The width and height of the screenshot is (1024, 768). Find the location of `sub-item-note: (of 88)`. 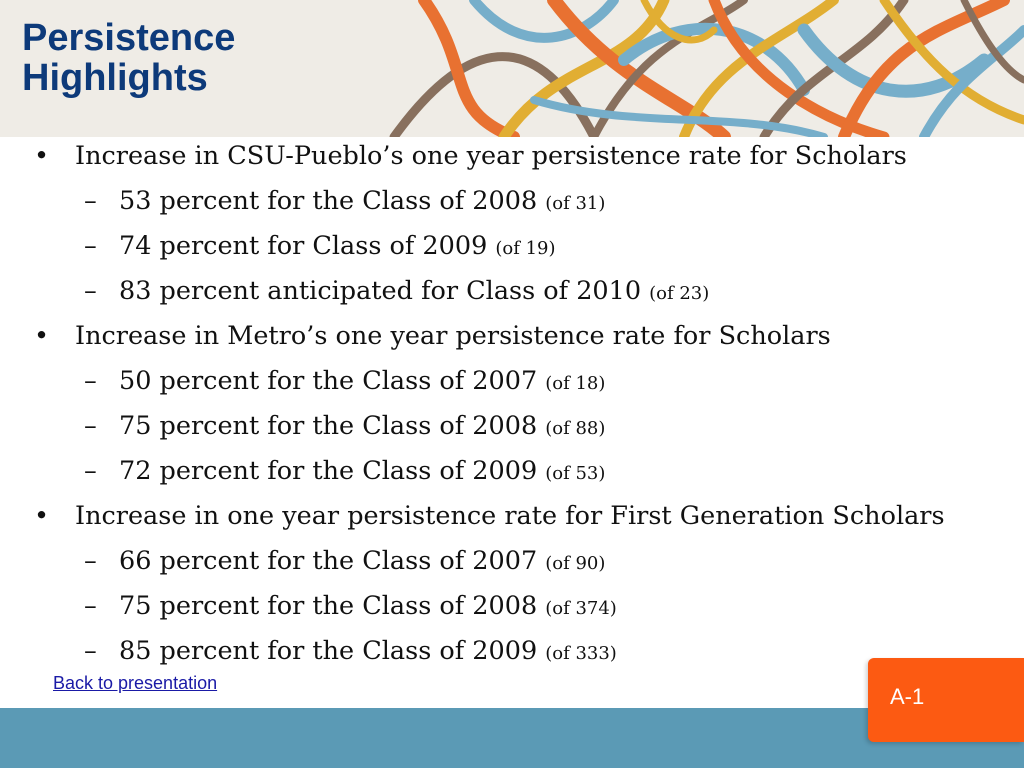

sub-item-note: (of 88) is located at coordinates (575, 428).